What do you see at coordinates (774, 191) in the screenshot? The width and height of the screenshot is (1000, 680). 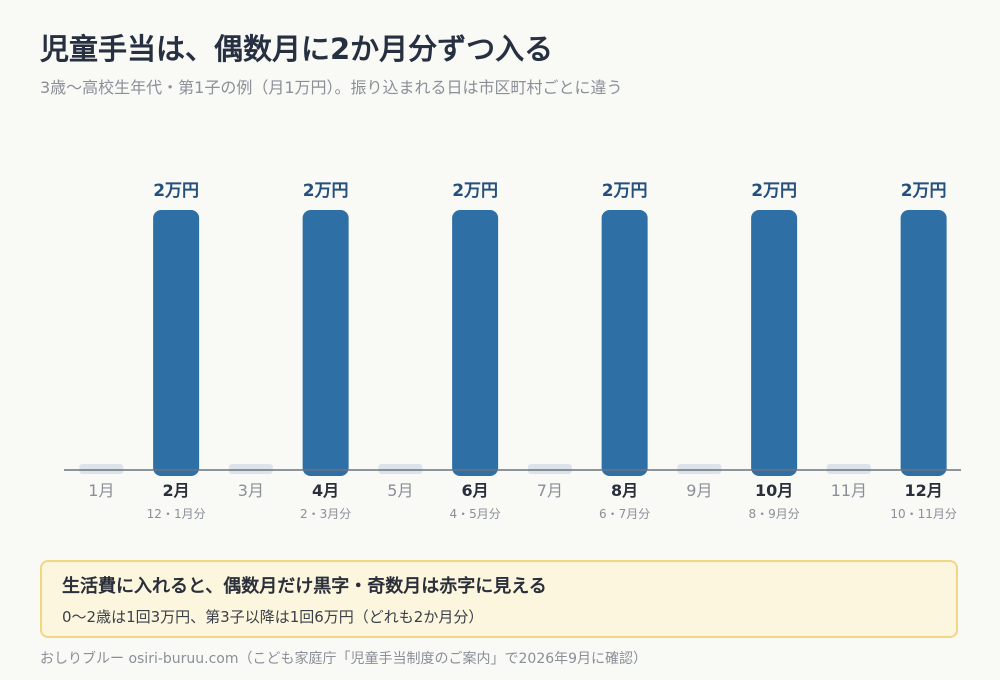 I see `value-label-10: 2万円` at bounding box center [774, 191].